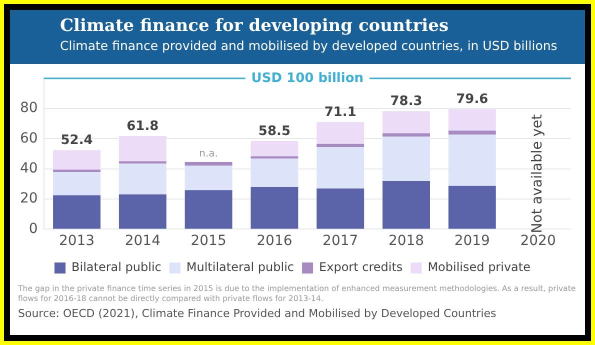 This screenshot has width=595, height=345. What do you see at coordinates (274, 241) in the screenshot?
I see `x-tick-label: 2016` at bounding box center [274, 241].